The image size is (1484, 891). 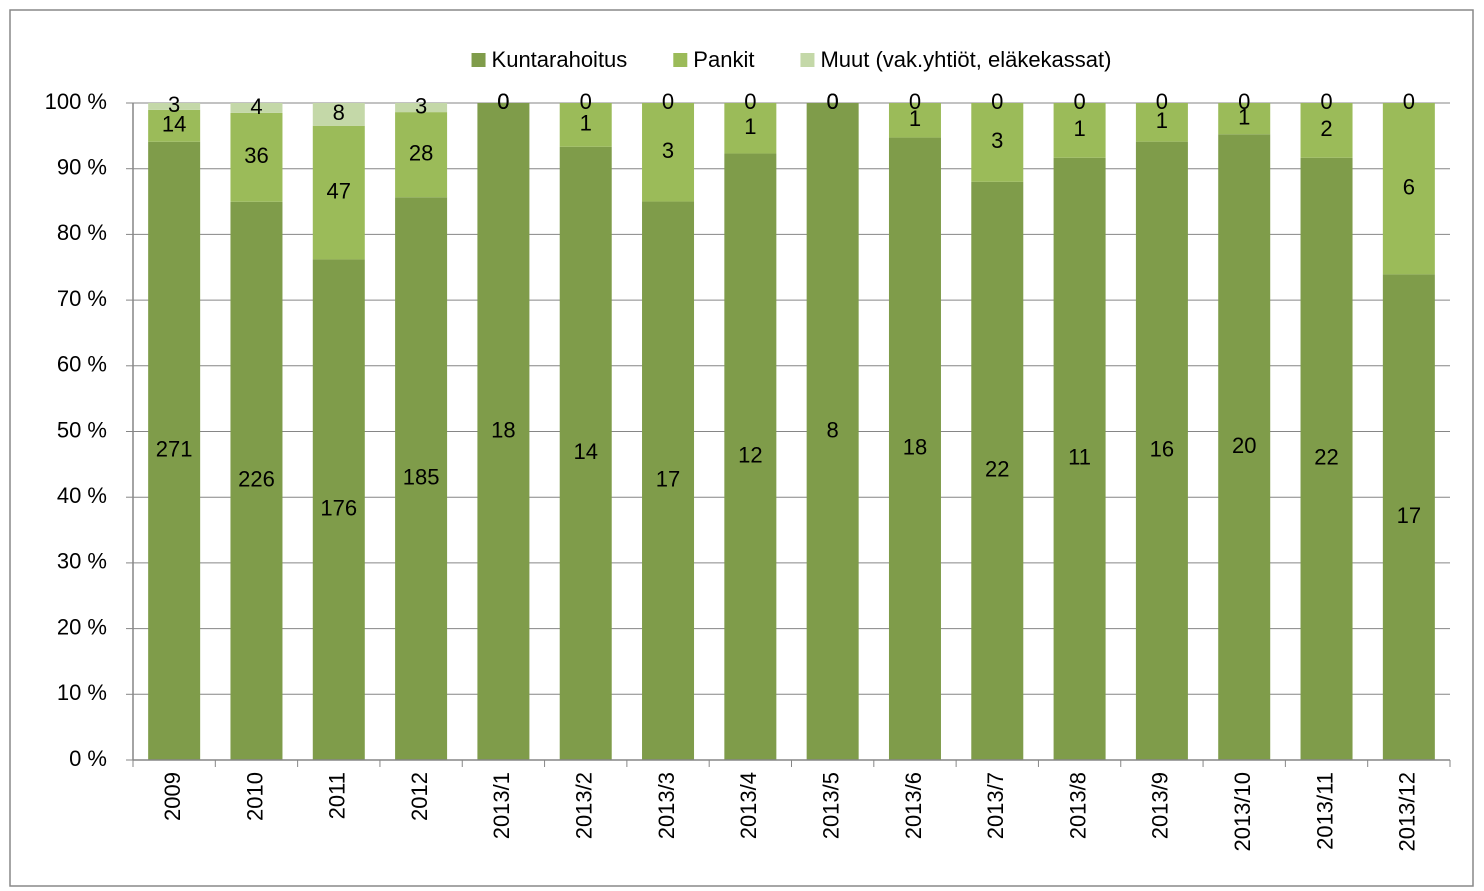 I want to click on x-tick-label: 2013/11, so click(x=1324, y=811).